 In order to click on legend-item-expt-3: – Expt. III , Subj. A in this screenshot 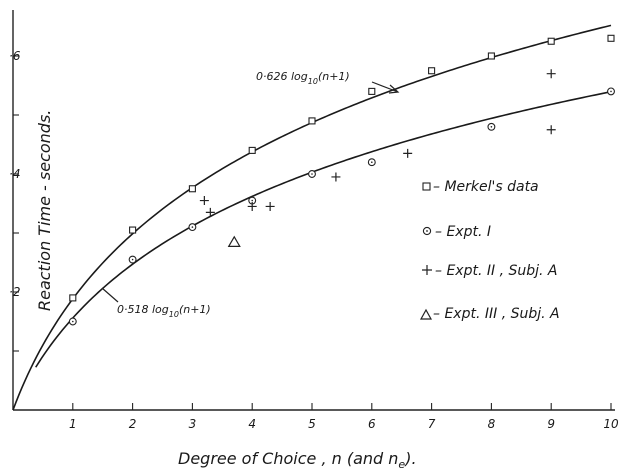, I will do `click(489, 314)`.